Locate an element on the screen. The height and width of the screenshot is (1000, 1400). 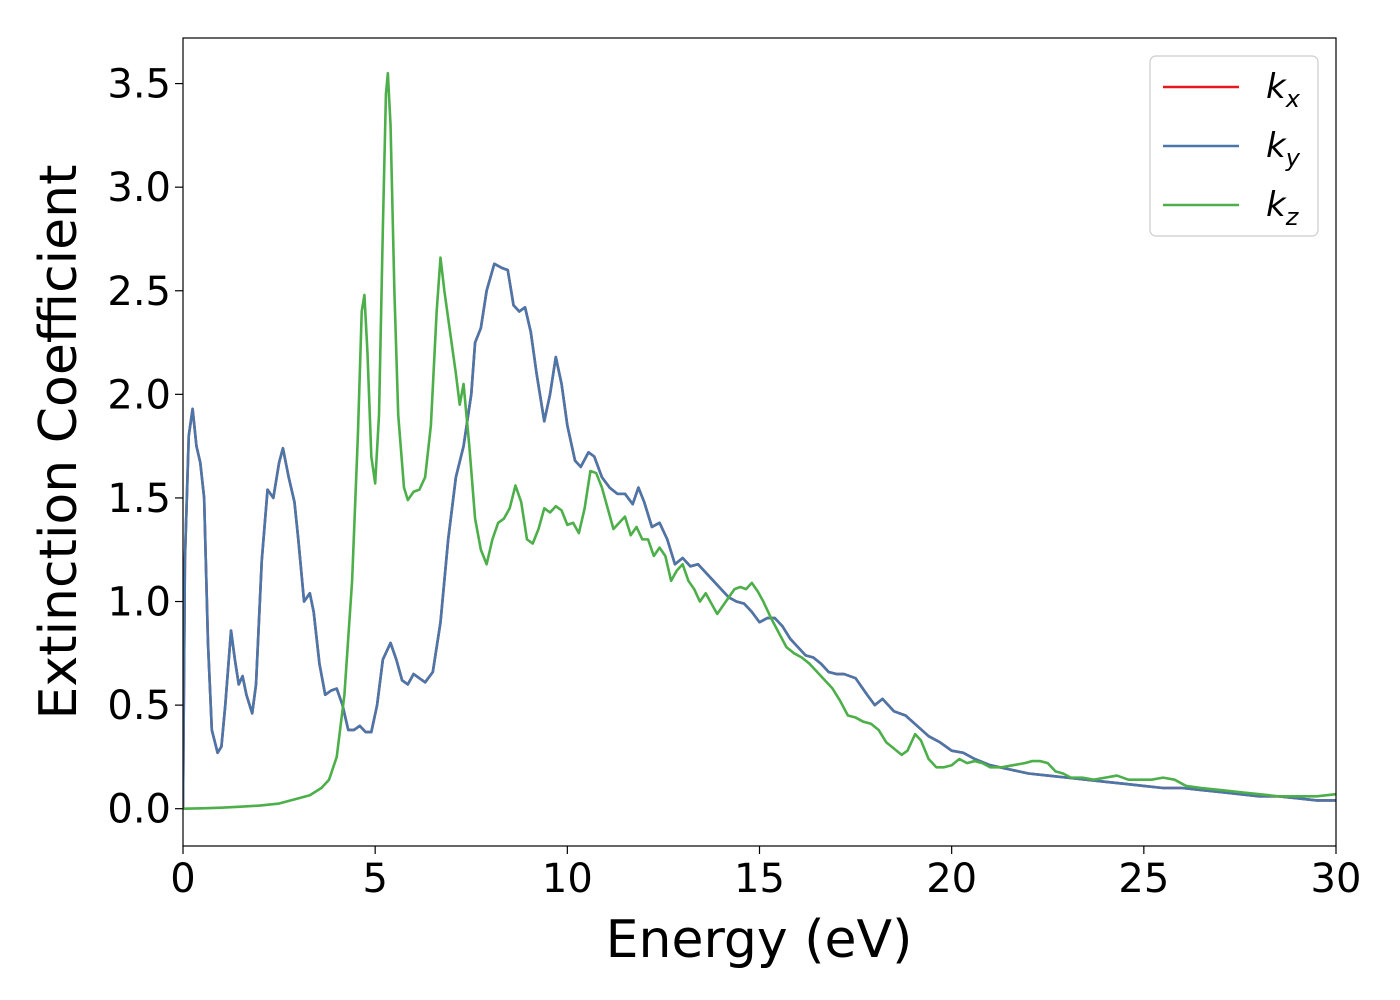
legend-label-k-y: ky is located at coordinates (1283, 149).